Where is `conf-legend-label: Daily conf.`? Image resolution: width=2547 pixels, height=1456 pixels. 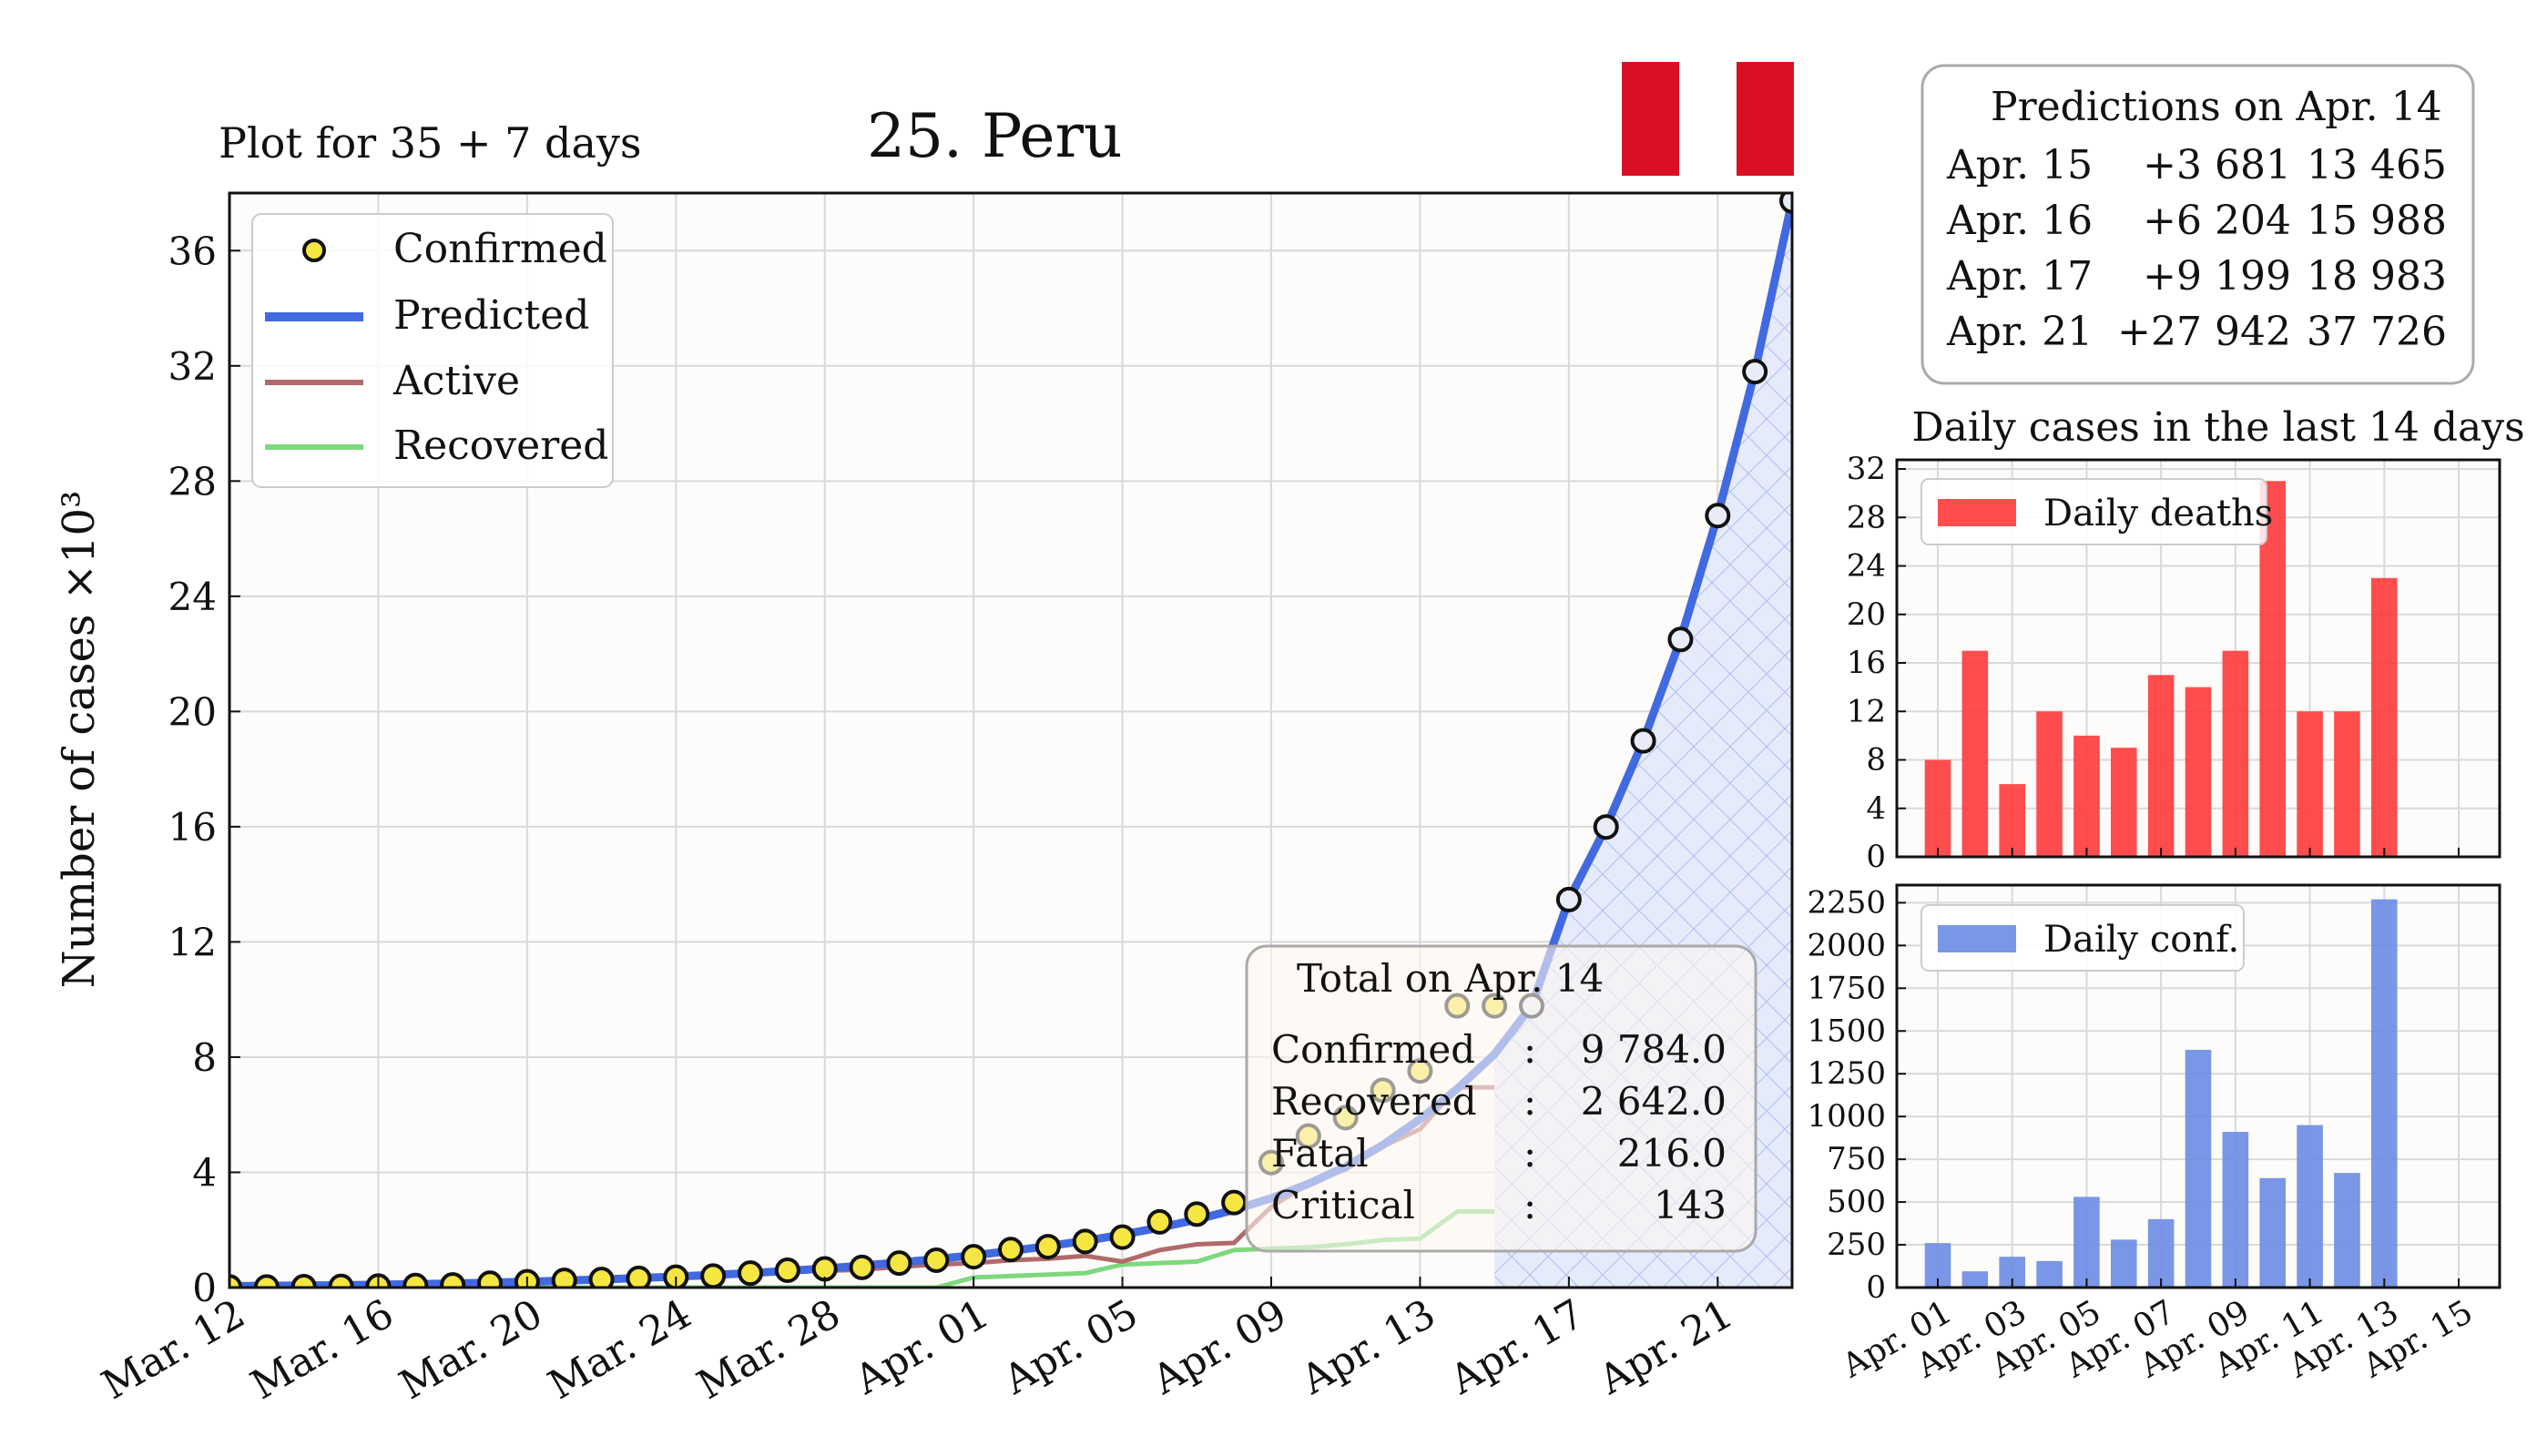
conf-legend-label: Daily conf. is located at coordinates (2141, 940).